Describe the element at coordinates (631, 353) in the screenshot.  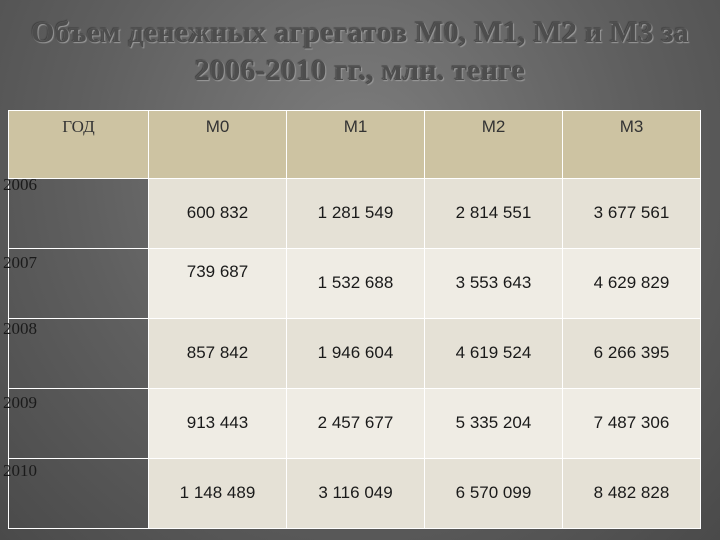
I see `m3-cell: 6 266 395` at that location.